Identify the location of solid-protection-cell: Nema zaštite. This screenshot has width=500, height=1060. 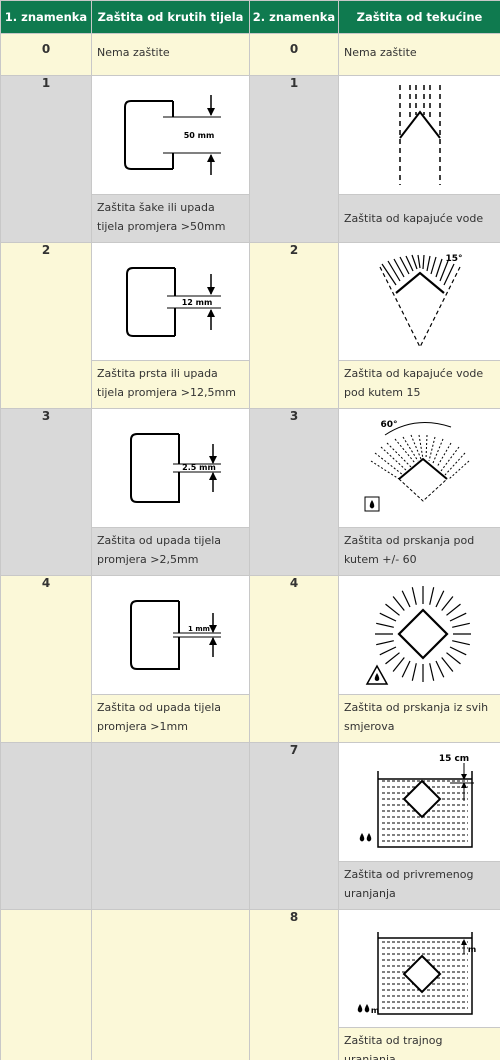
(170, 54).